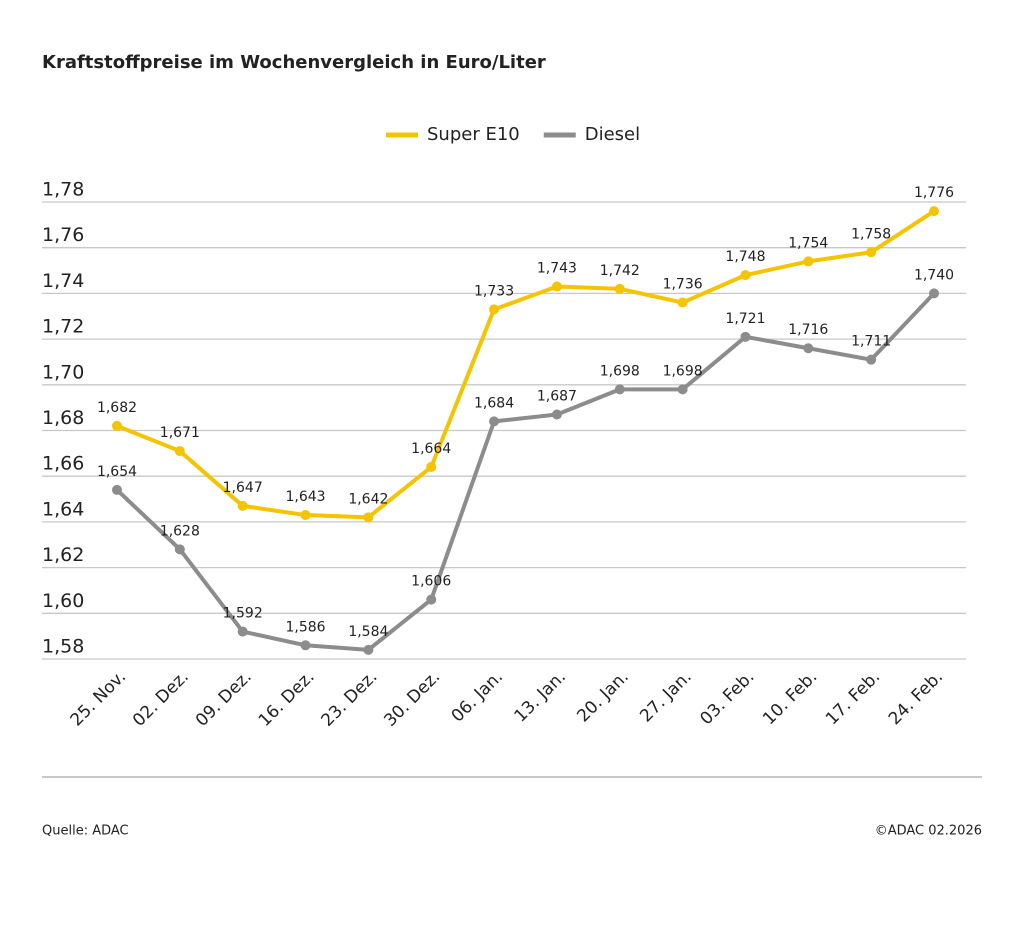 This screenshot has width=1024, height=926. Describe the element at coordinates (745, 257) in the screenshot. I see `data-label: 1,748` at that location.